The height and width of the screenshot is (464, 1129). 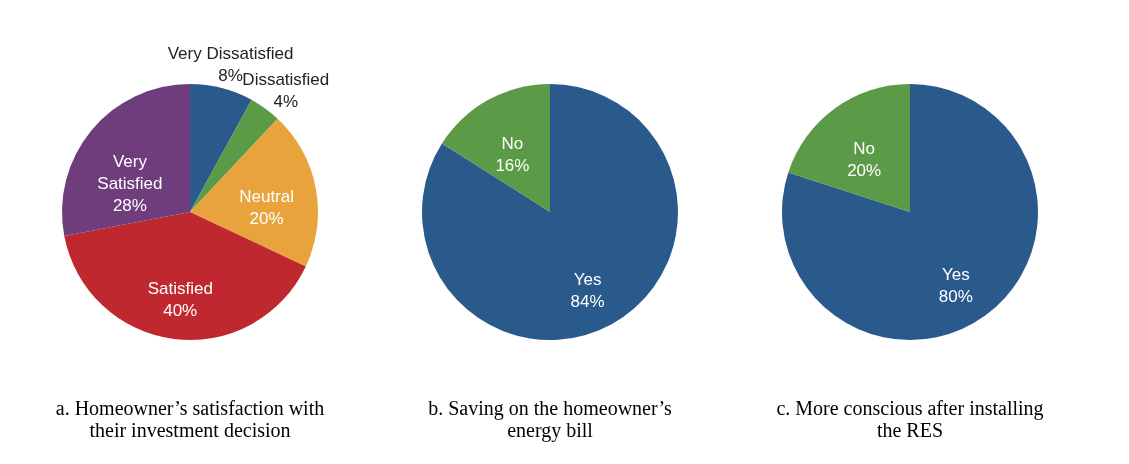 I want to click on slice-label: Dissatisfied, so click(x=286, y=80).